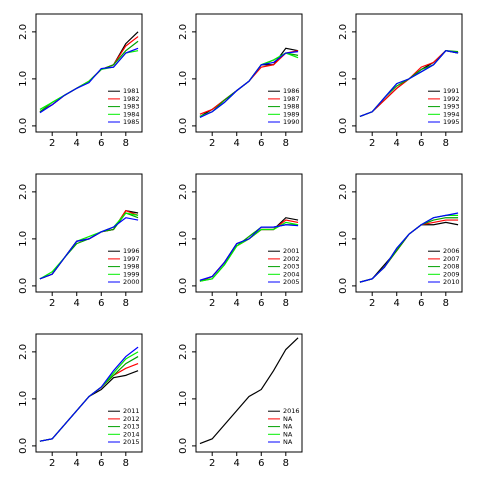  I want to click on legend-label: 2000, so click(131, 282).